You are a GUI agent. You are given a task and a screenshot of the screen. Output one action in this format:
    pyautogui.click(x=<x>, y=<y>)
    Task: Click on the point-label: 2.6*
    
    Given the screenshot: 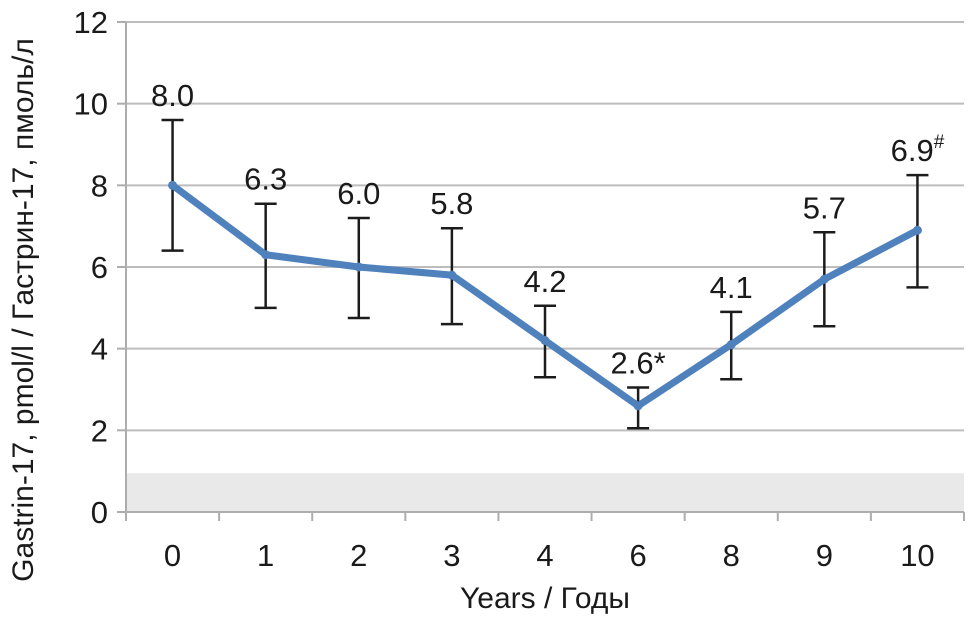 What is the action you would take?
    pyautogui.click(x=638, y=362)
    